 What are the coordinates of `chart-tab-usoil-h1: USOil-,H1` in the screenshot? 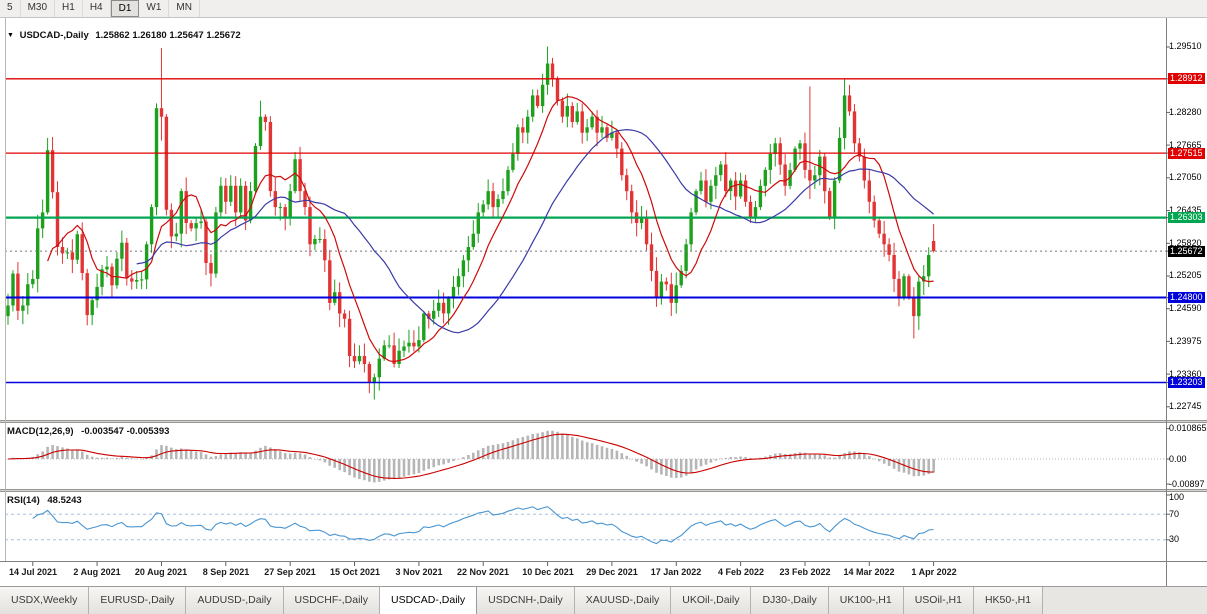 It's located at (938, 600).